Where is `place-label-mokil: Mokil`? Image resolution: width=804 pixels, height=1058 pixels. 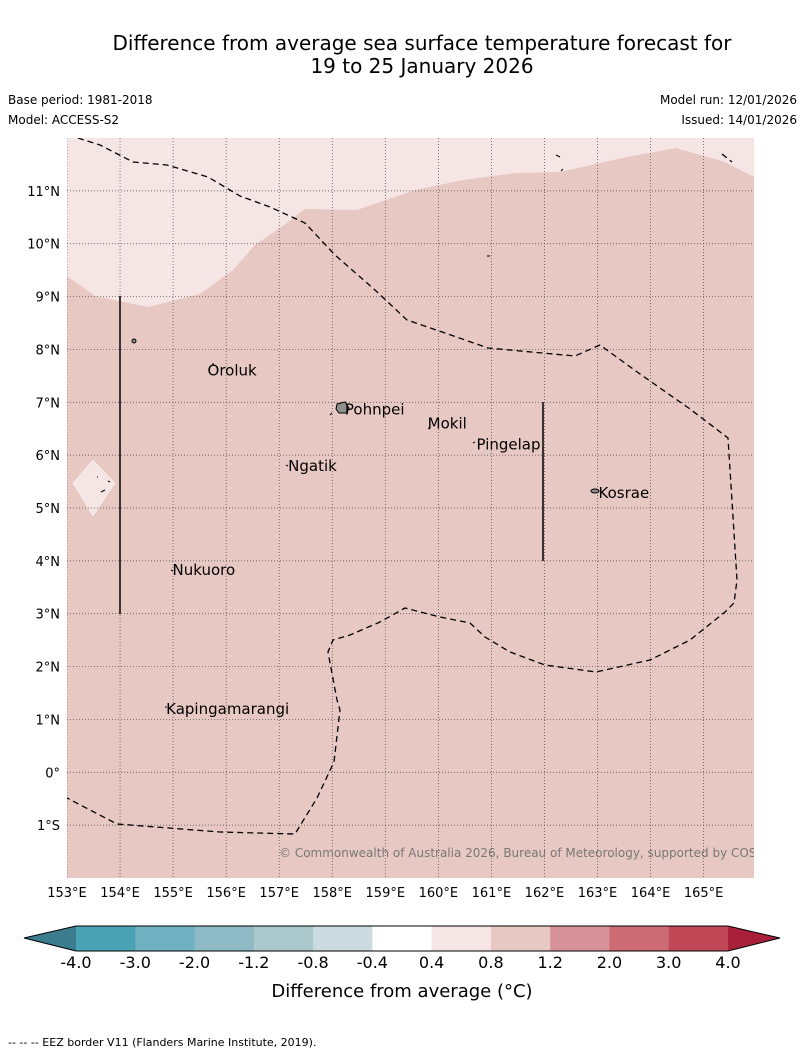 place-label-mokil: Mokil is located at coordinates (447, 423).